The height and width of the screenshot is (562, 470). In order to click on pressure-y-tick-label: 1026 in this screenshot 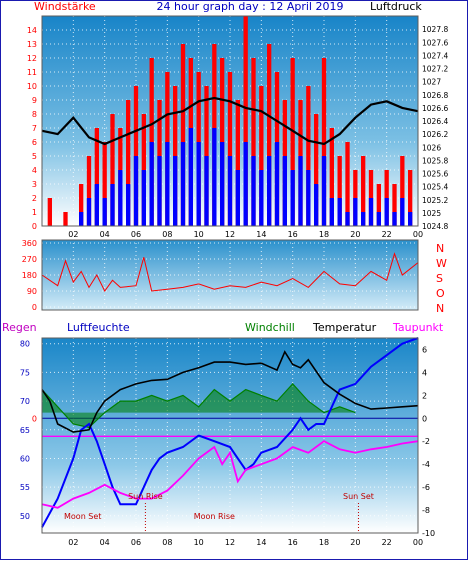, I will do `click(431, 147)`.